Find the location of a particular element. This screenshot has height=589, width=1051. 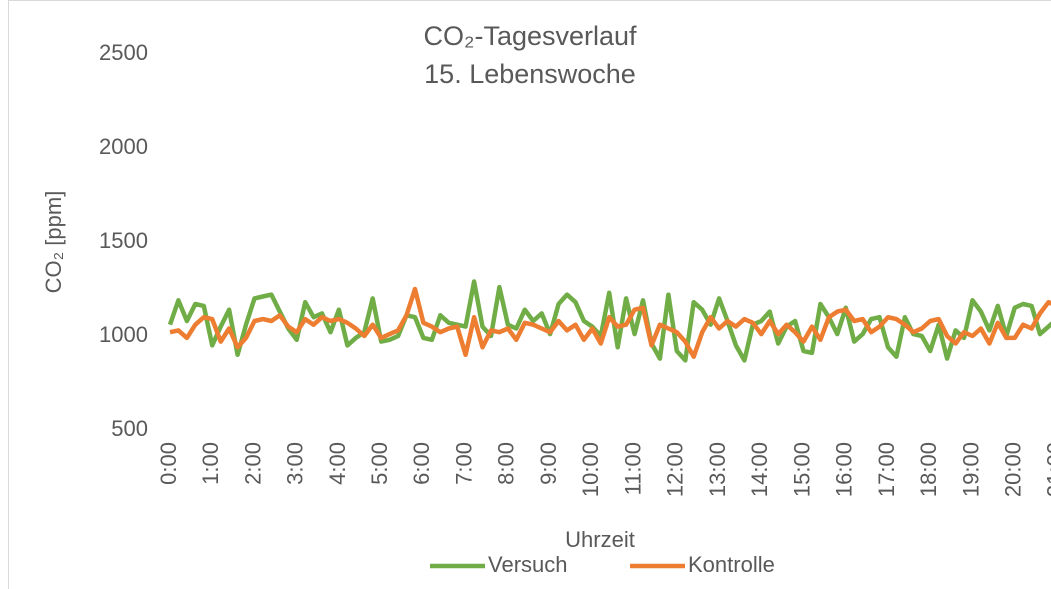

x-tick-label: 1:00 is located at coordinates (210, 463).